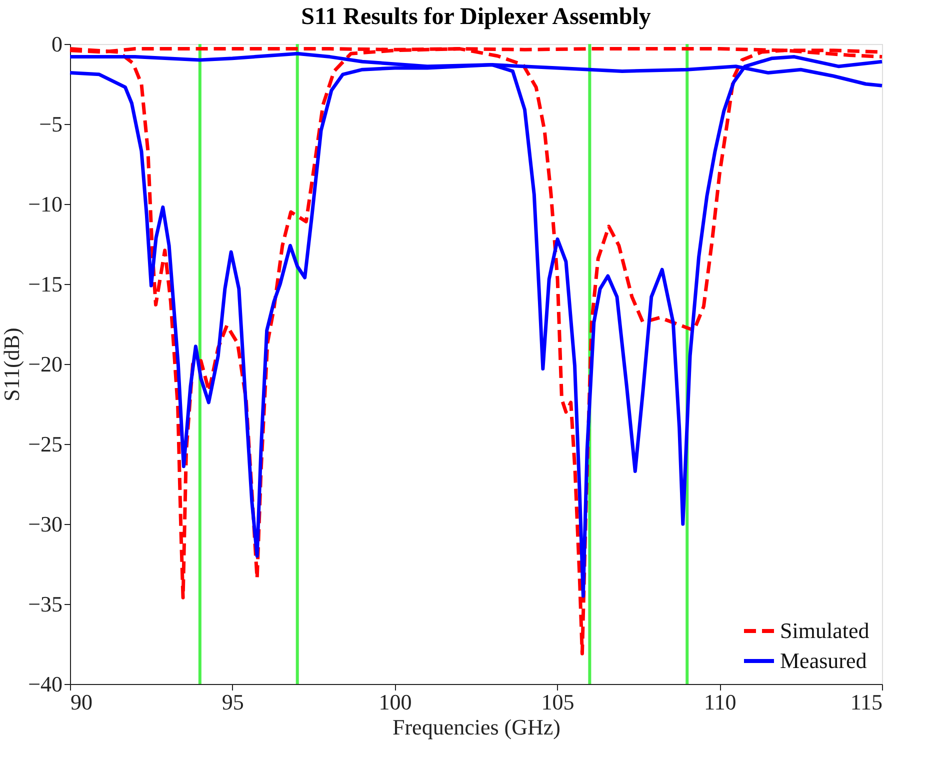 Image resolution: width=938 pixels, height=767 pixels. I want to click on x-tick-label: 95, so click(233, 702).